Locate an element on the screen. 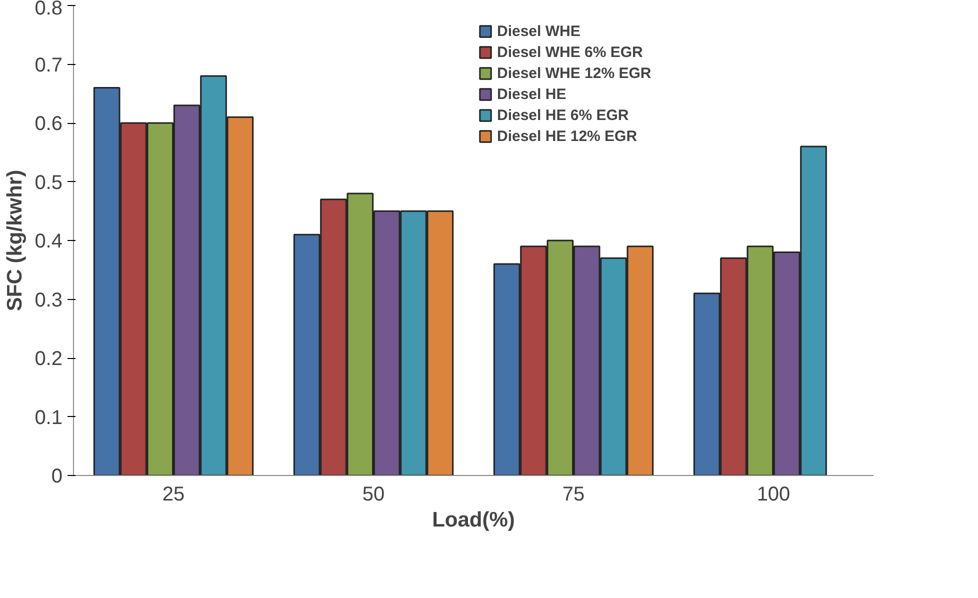 This screenshot has width=978, height=598. y-tick-label: 0 is located at coordinates (56, 477).